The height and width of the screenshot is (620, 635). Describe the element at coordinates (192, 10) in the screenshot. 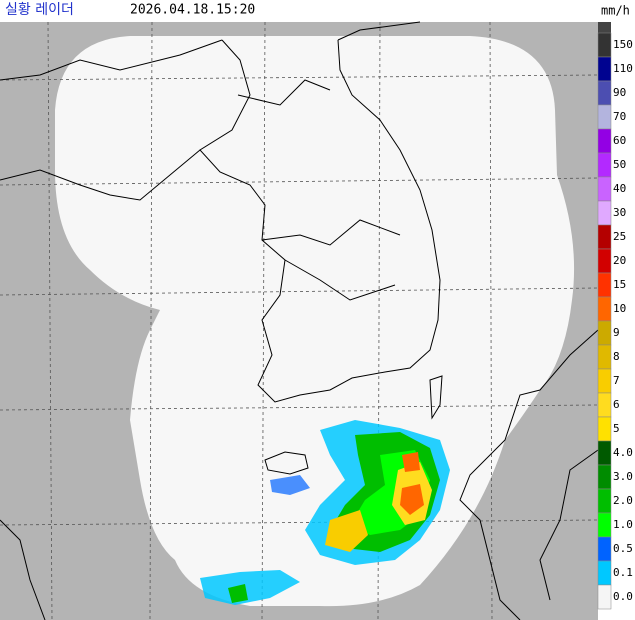

I see `timestamp: 2026.04.18.15:20` at that location.